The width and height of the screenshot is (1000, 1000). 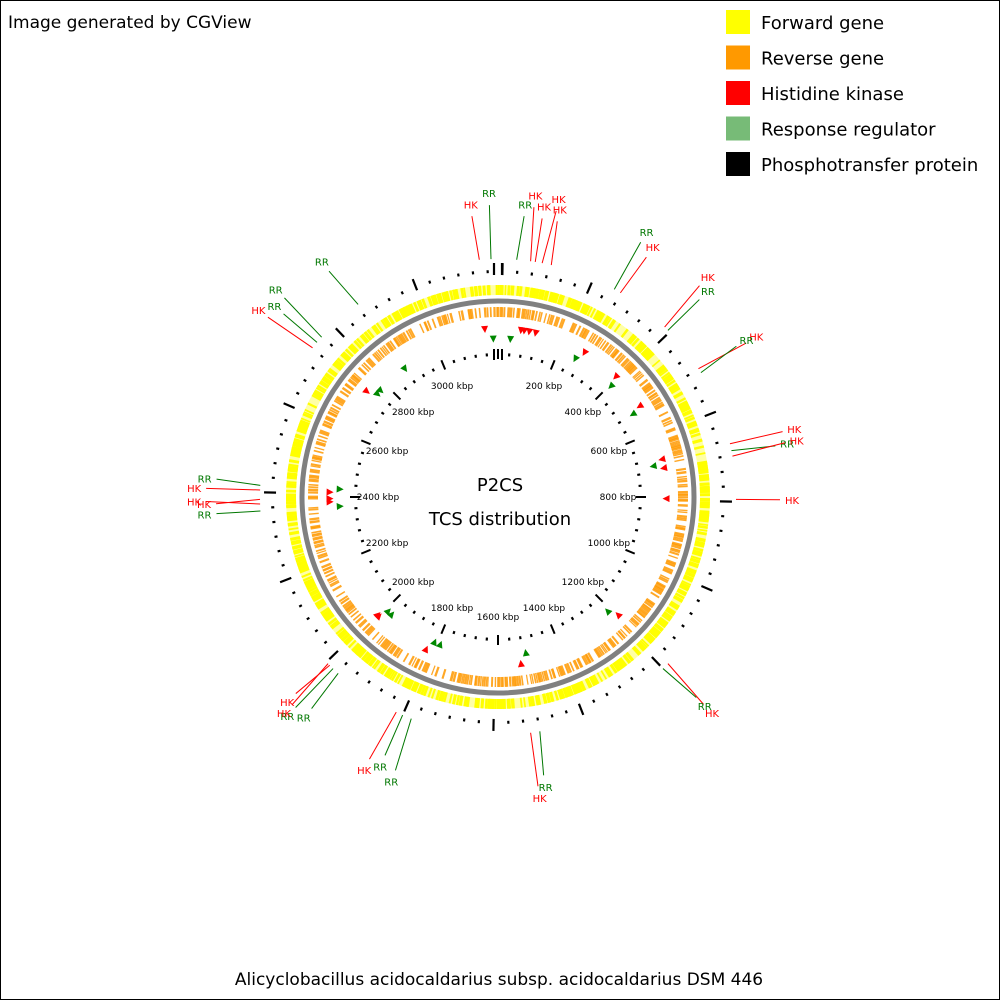 What do you see at coordinates (498, 618) in the screenshot?
I see `scale-label: 1600 kbp` at bounding box center [498, 618].